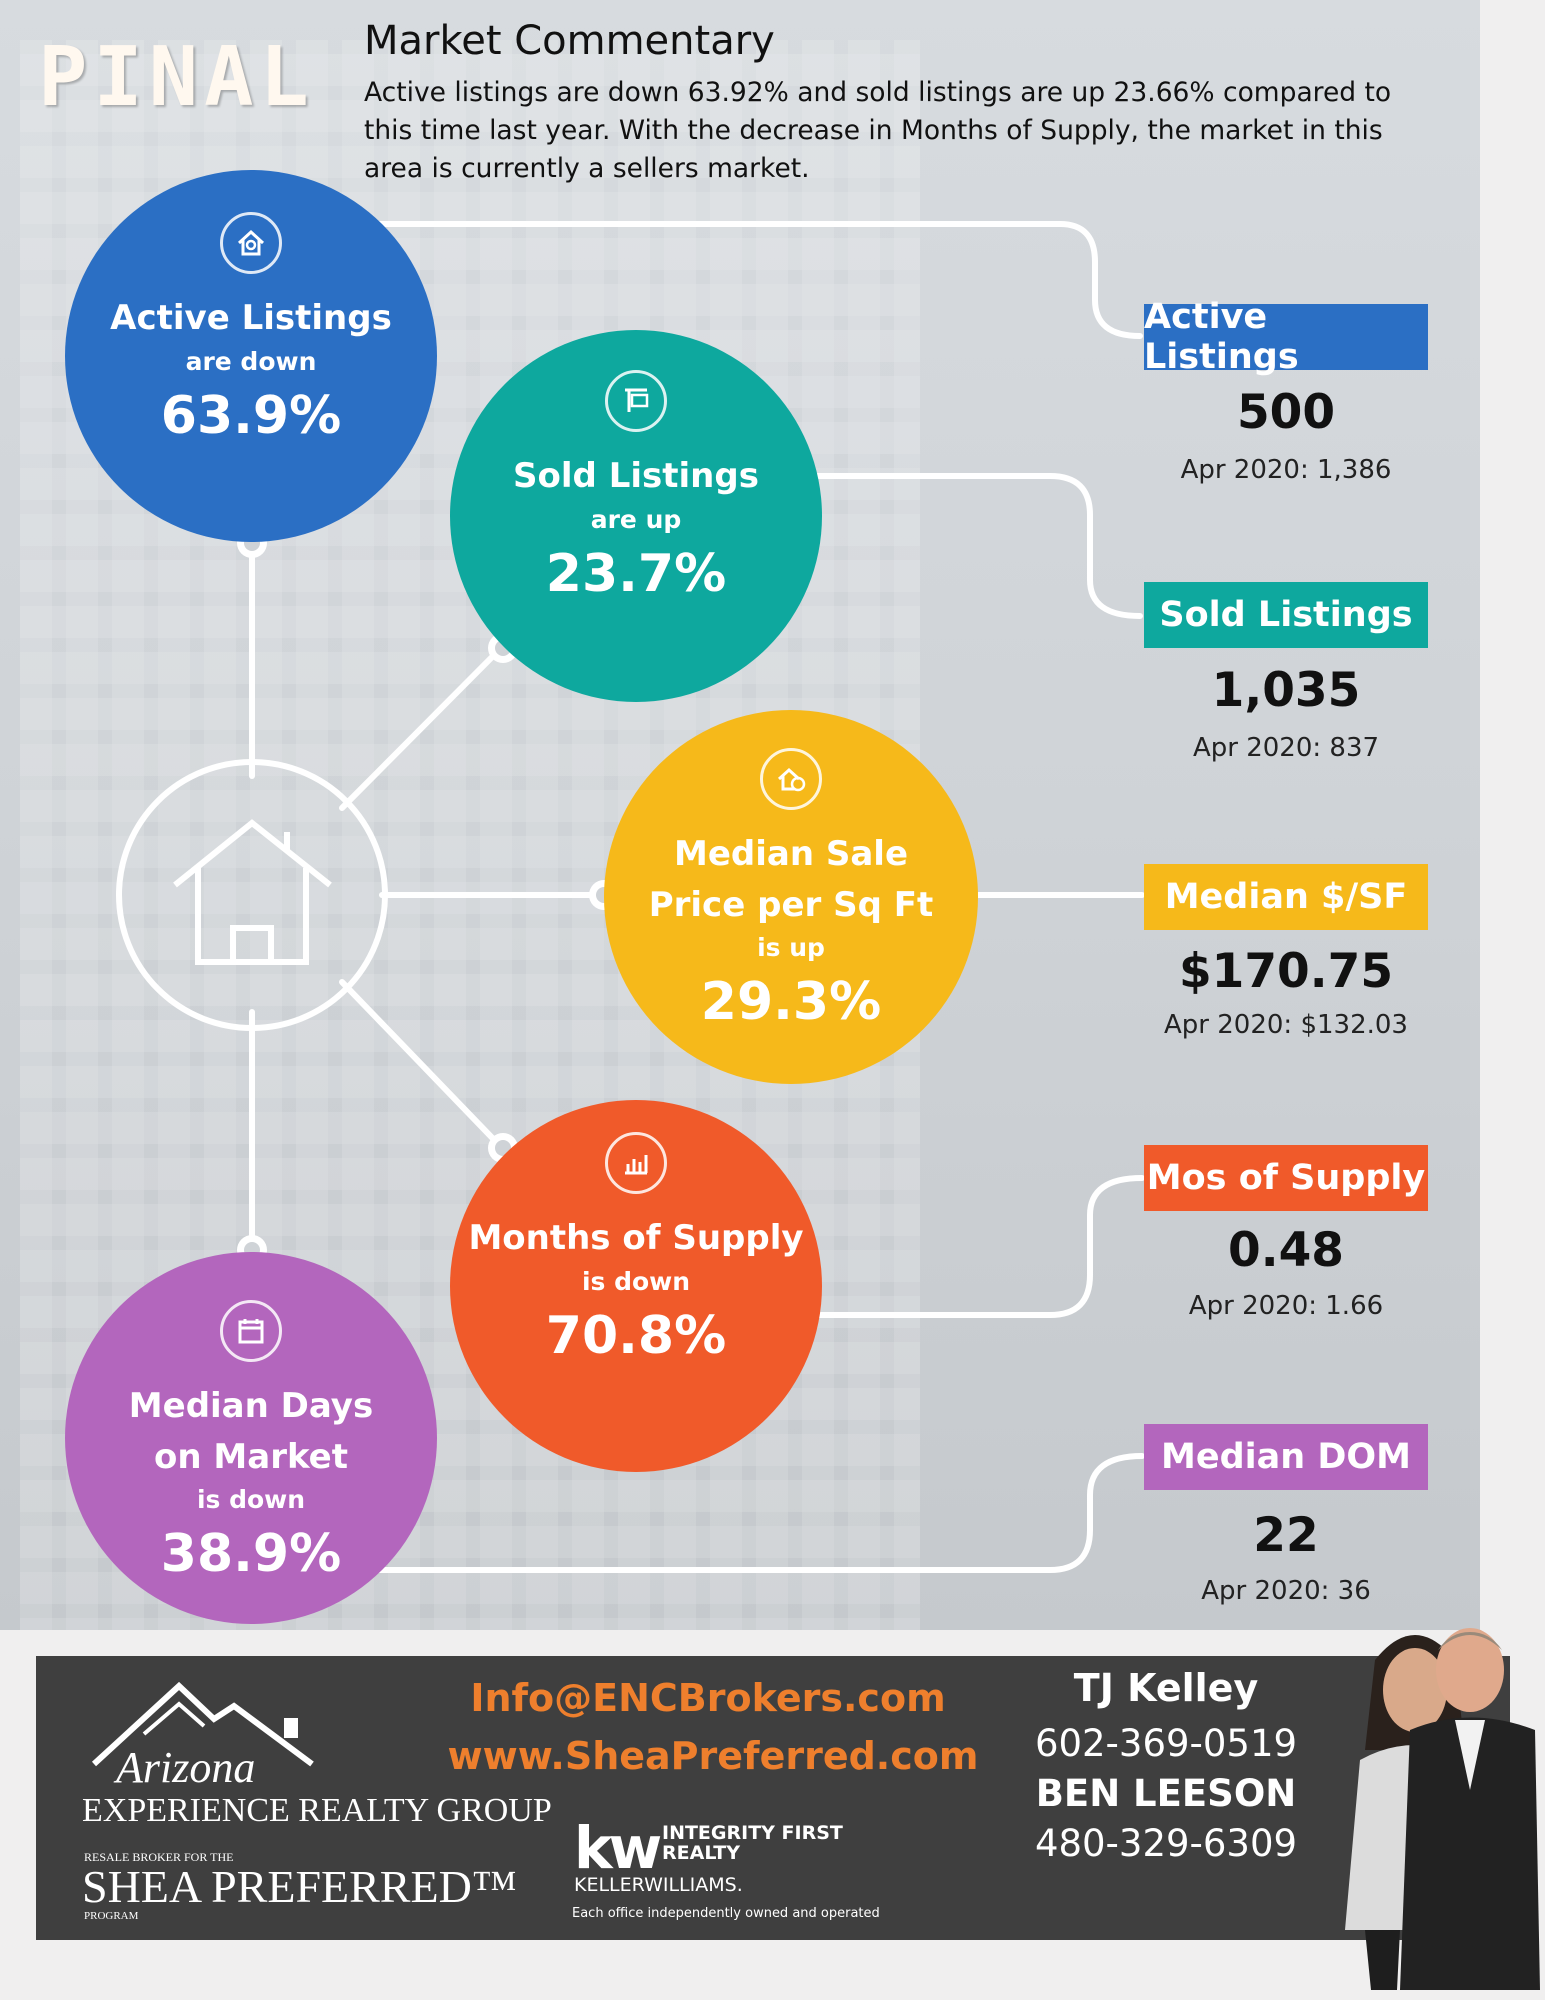  I want to click on agent1-name: TJ Kelley, so click(1166, 1688).